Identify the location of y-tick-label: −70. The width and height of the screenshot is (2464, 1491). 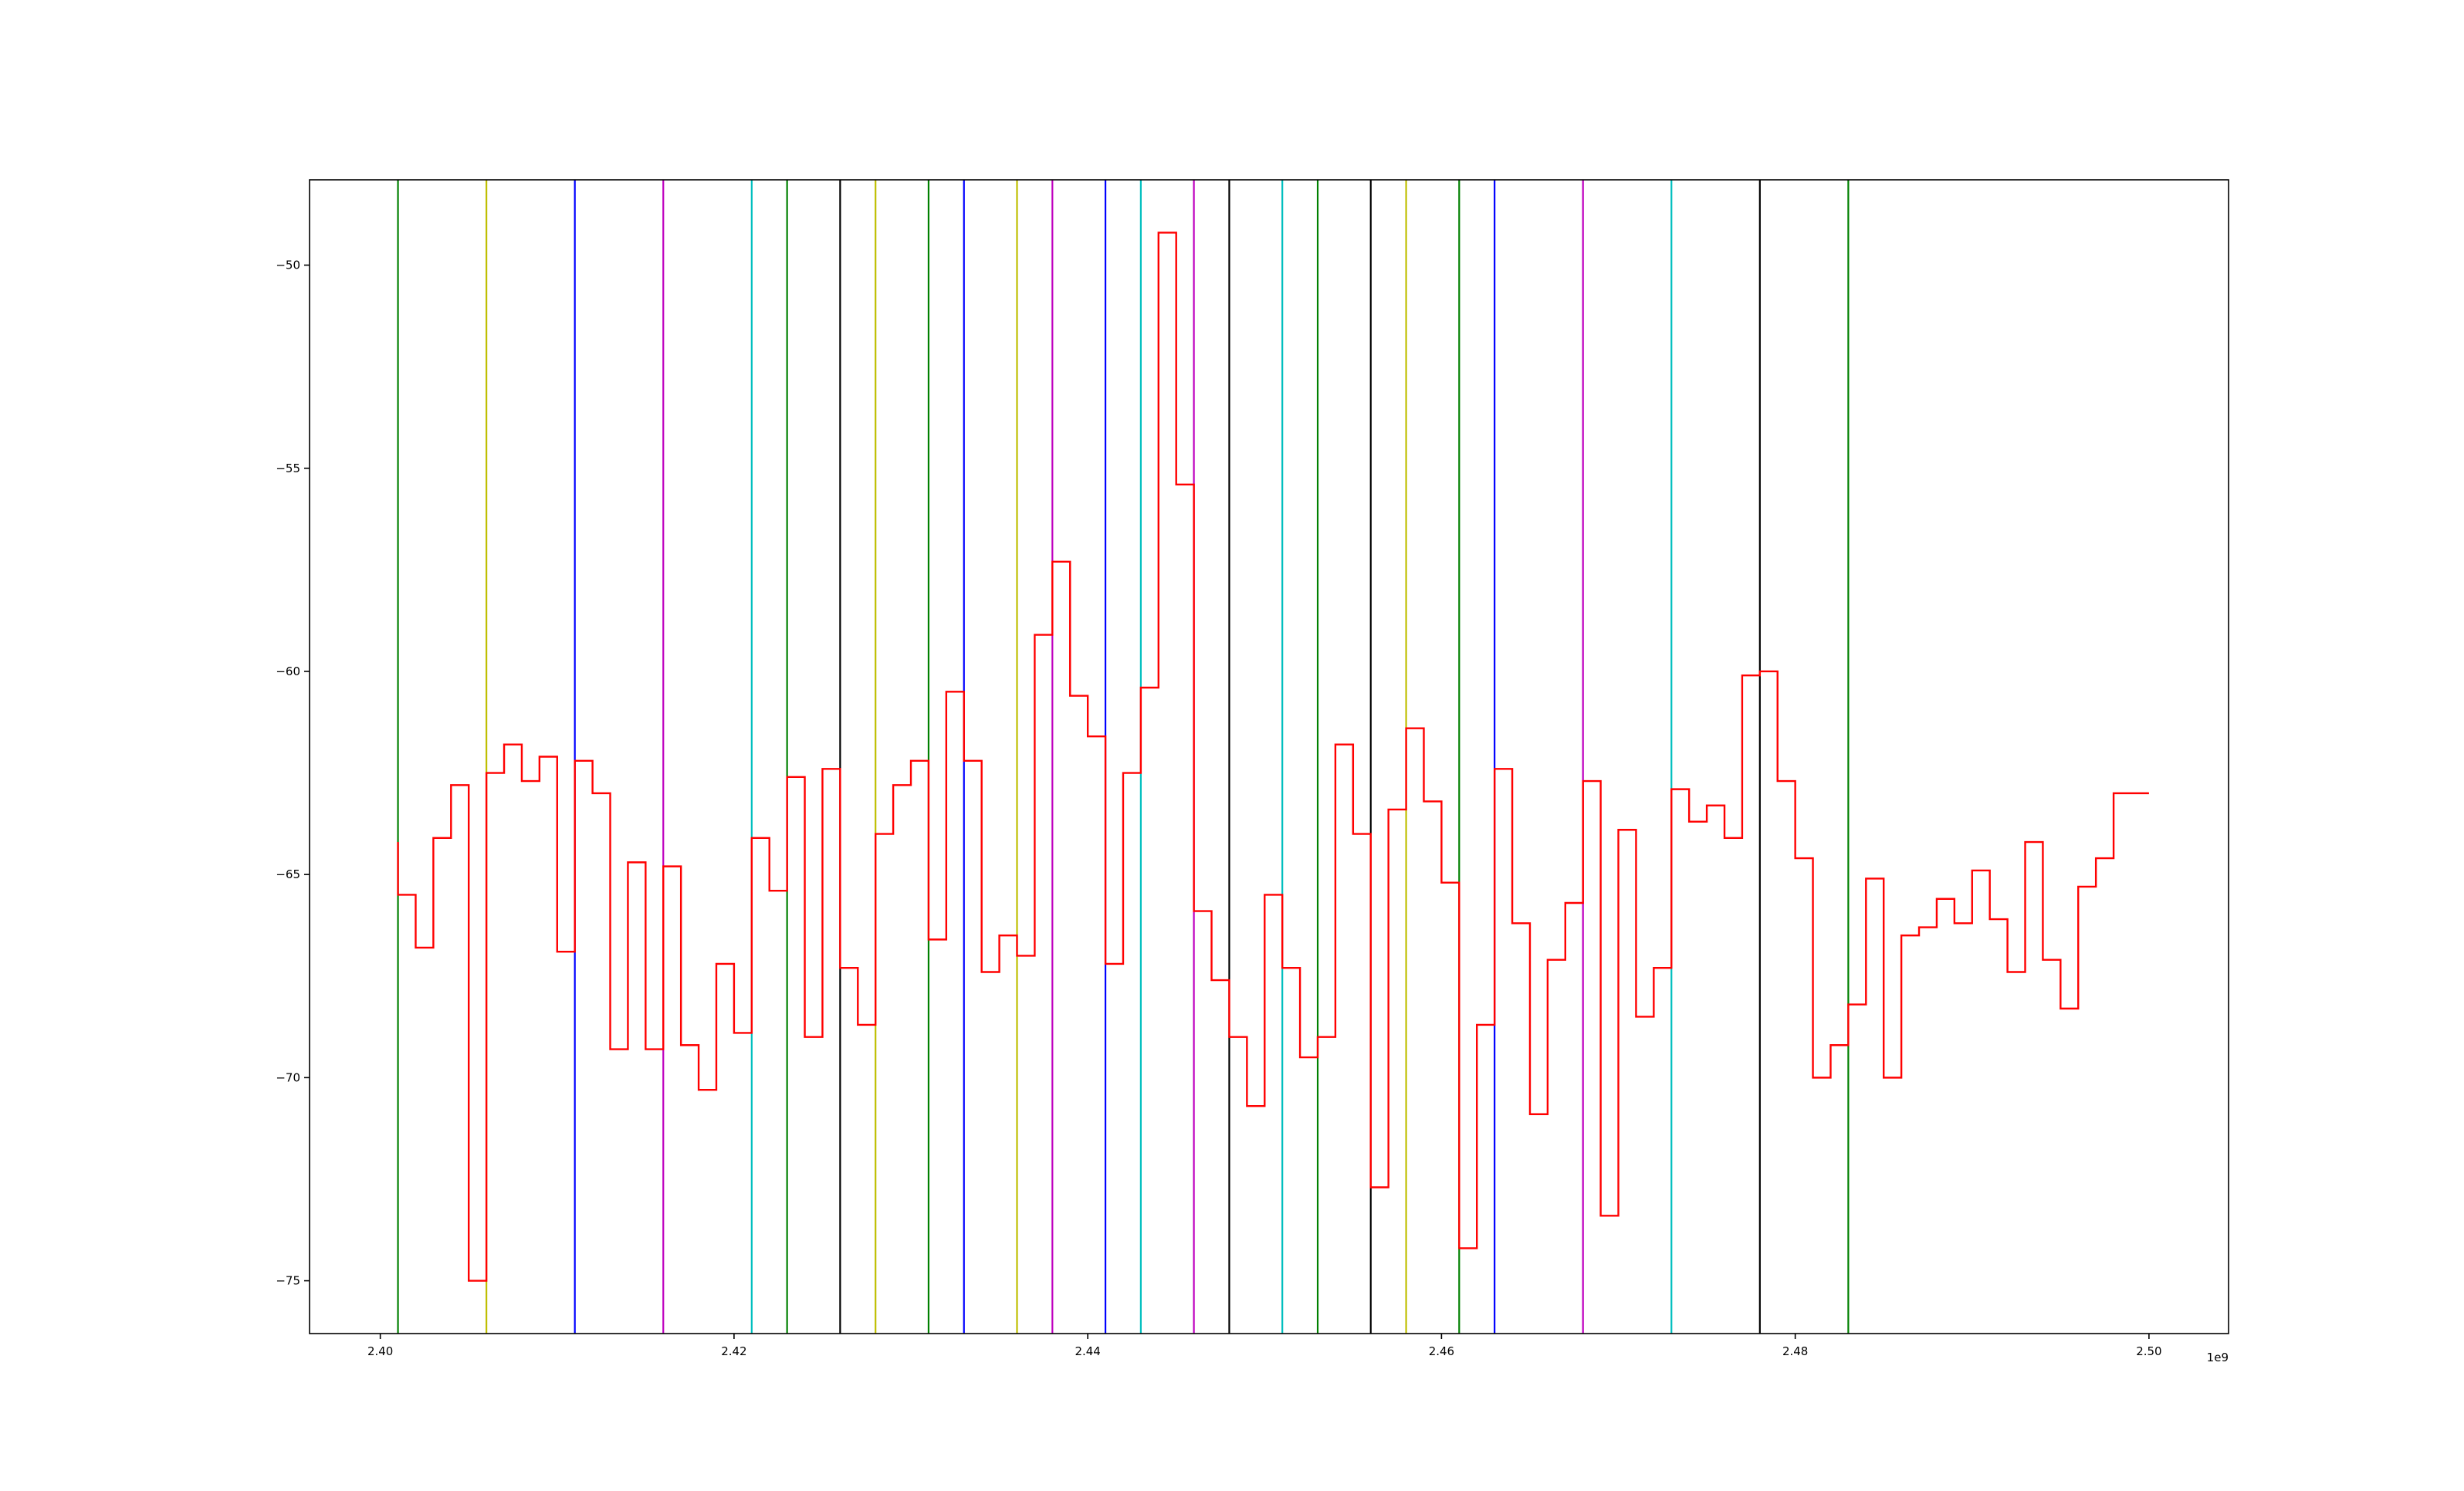
(288, 1077).